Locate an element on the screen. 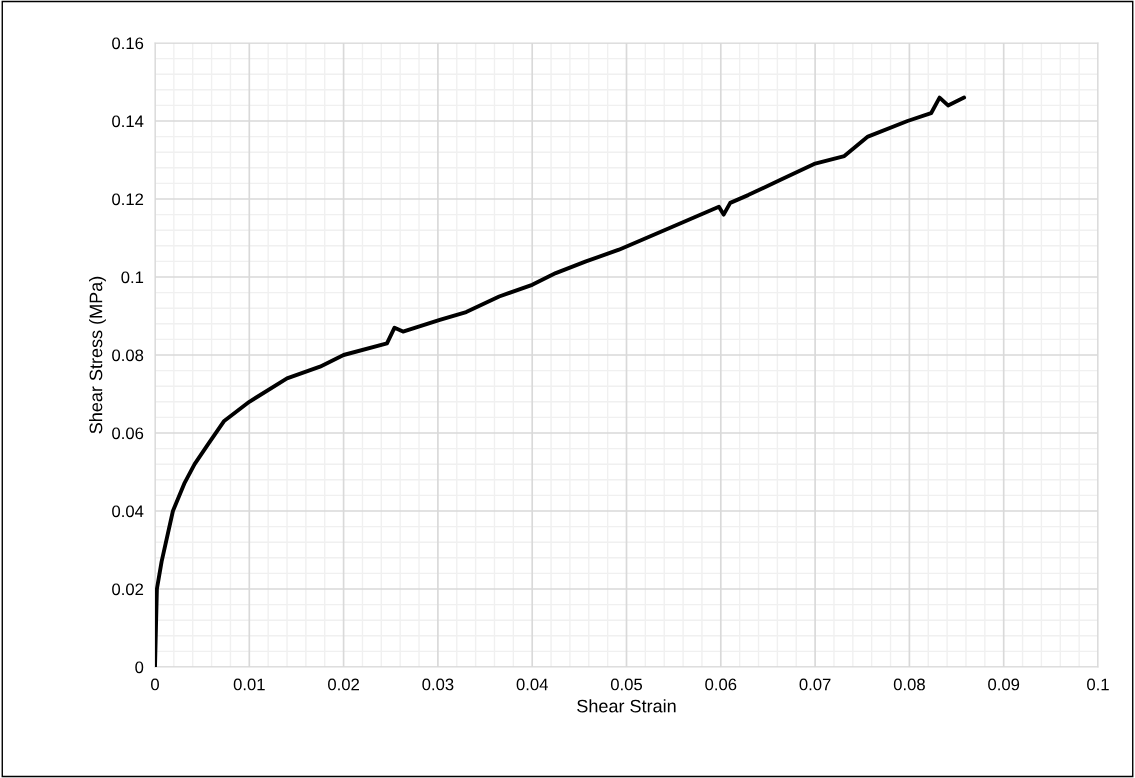  x-tick-label: 0.08 is located at coordinates (909, 684).